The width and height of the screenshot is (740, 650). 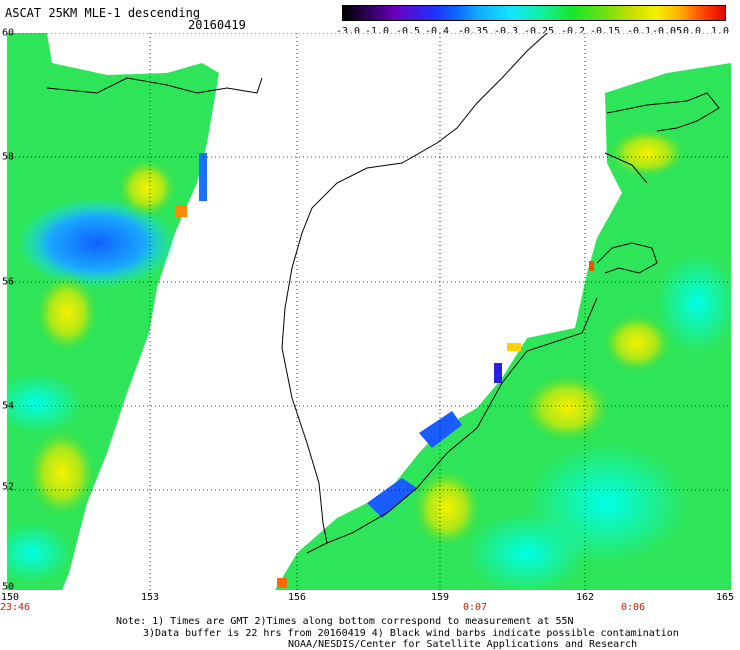 What do you see at coordinates (534, 13) in the screenshot?
I see `color-scale-bar` at bounding box center [534, 13].